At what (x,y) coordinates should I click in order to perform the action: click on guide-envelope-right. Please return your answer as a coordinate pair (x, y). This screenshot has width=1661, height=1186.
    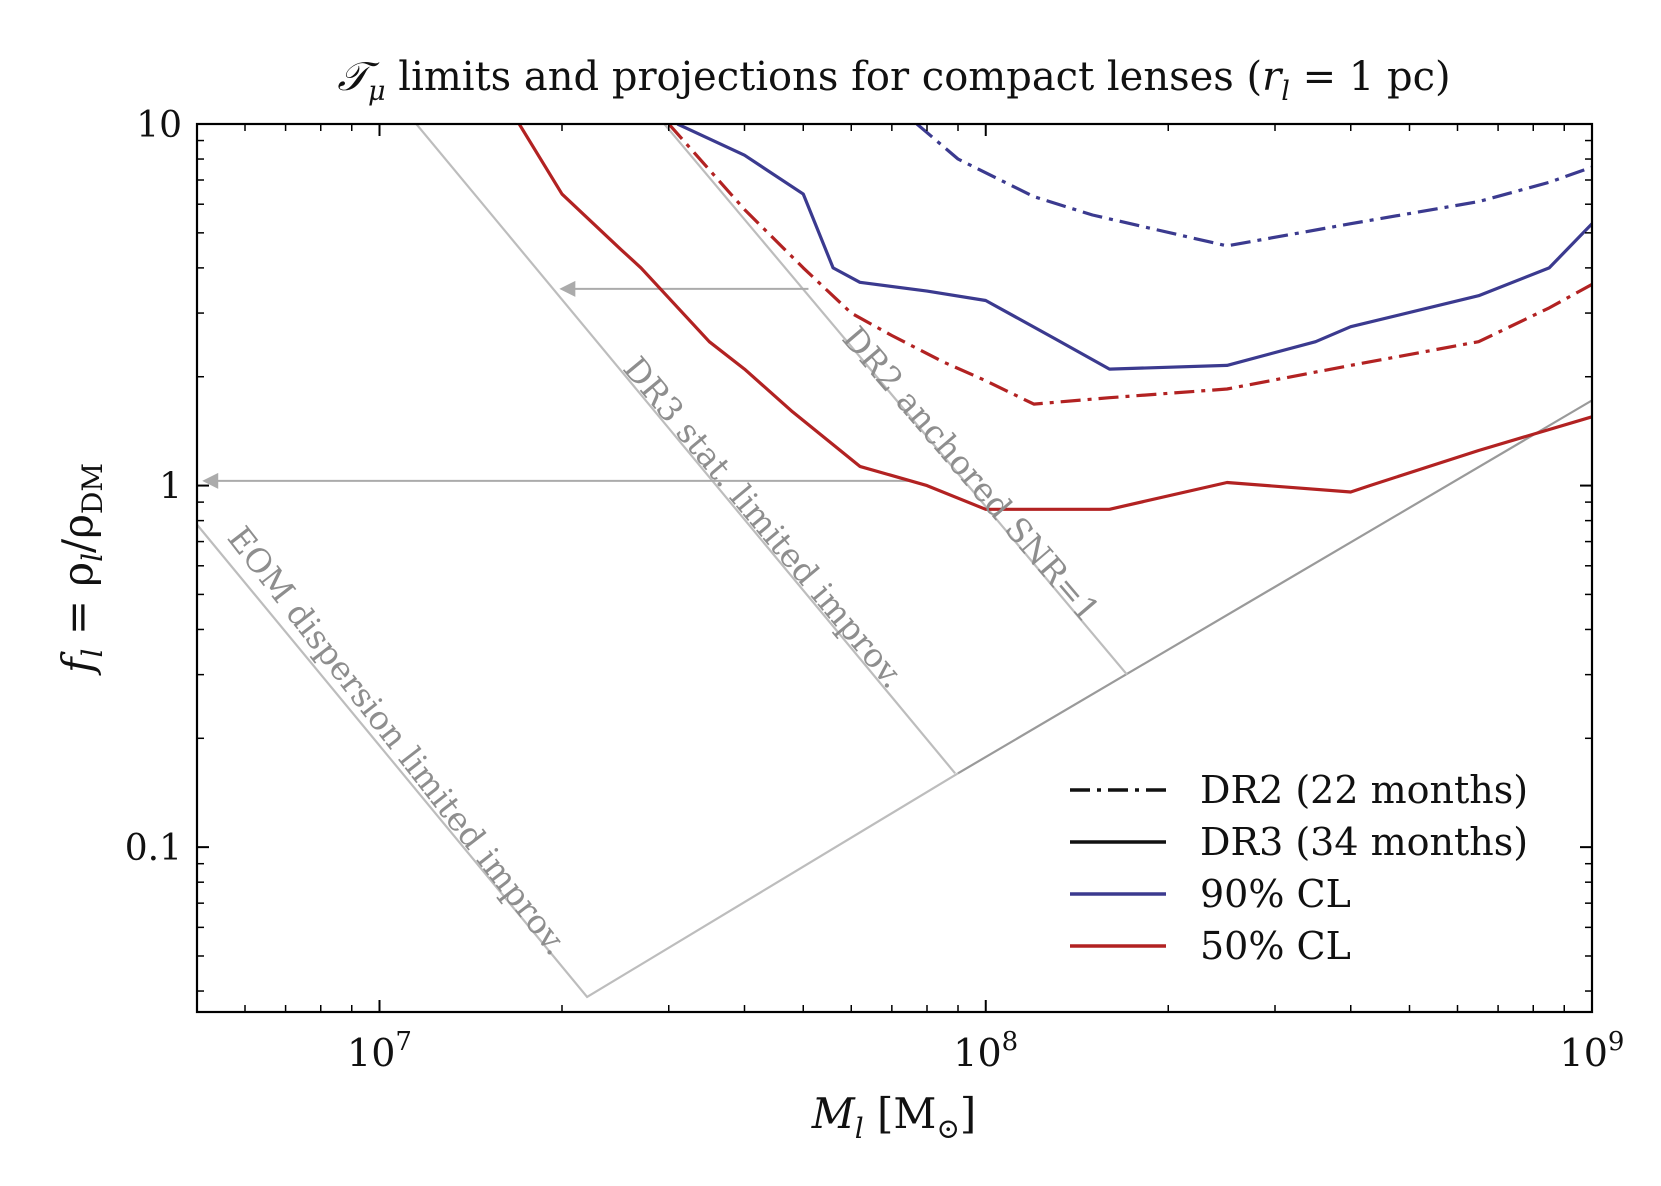
    Looking at the image, I should click on (1274, 587).